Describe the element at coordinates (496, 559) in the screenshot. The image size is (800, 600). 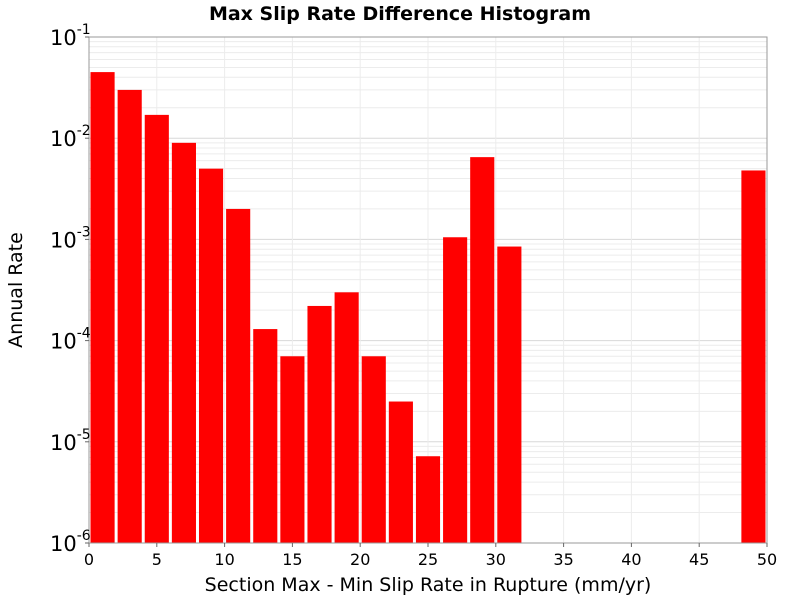
I see `x-tick-label: 30` at that location.